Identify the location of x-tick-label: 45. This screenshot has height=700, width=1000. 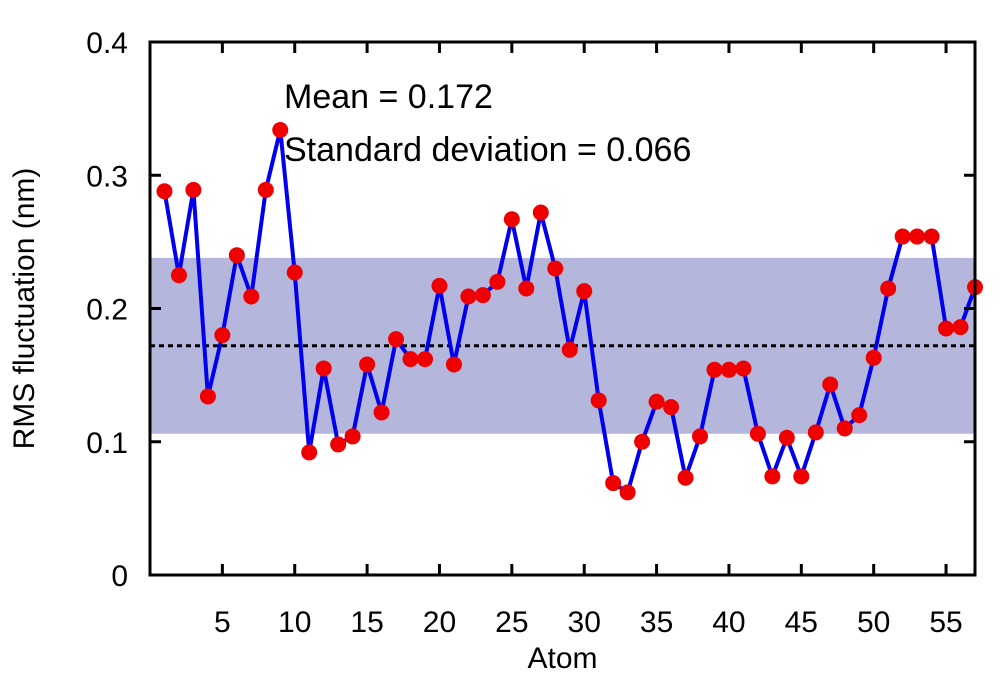
(801, 622).